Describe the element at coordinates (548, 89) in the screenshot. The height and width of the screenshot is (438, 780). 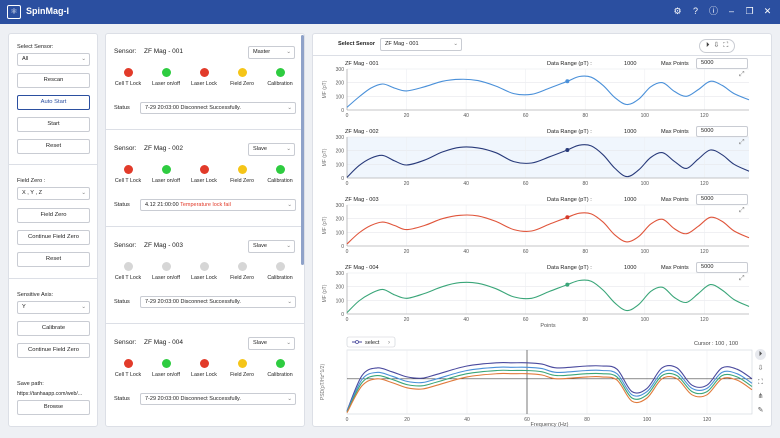
I see `plot-background` at that location.